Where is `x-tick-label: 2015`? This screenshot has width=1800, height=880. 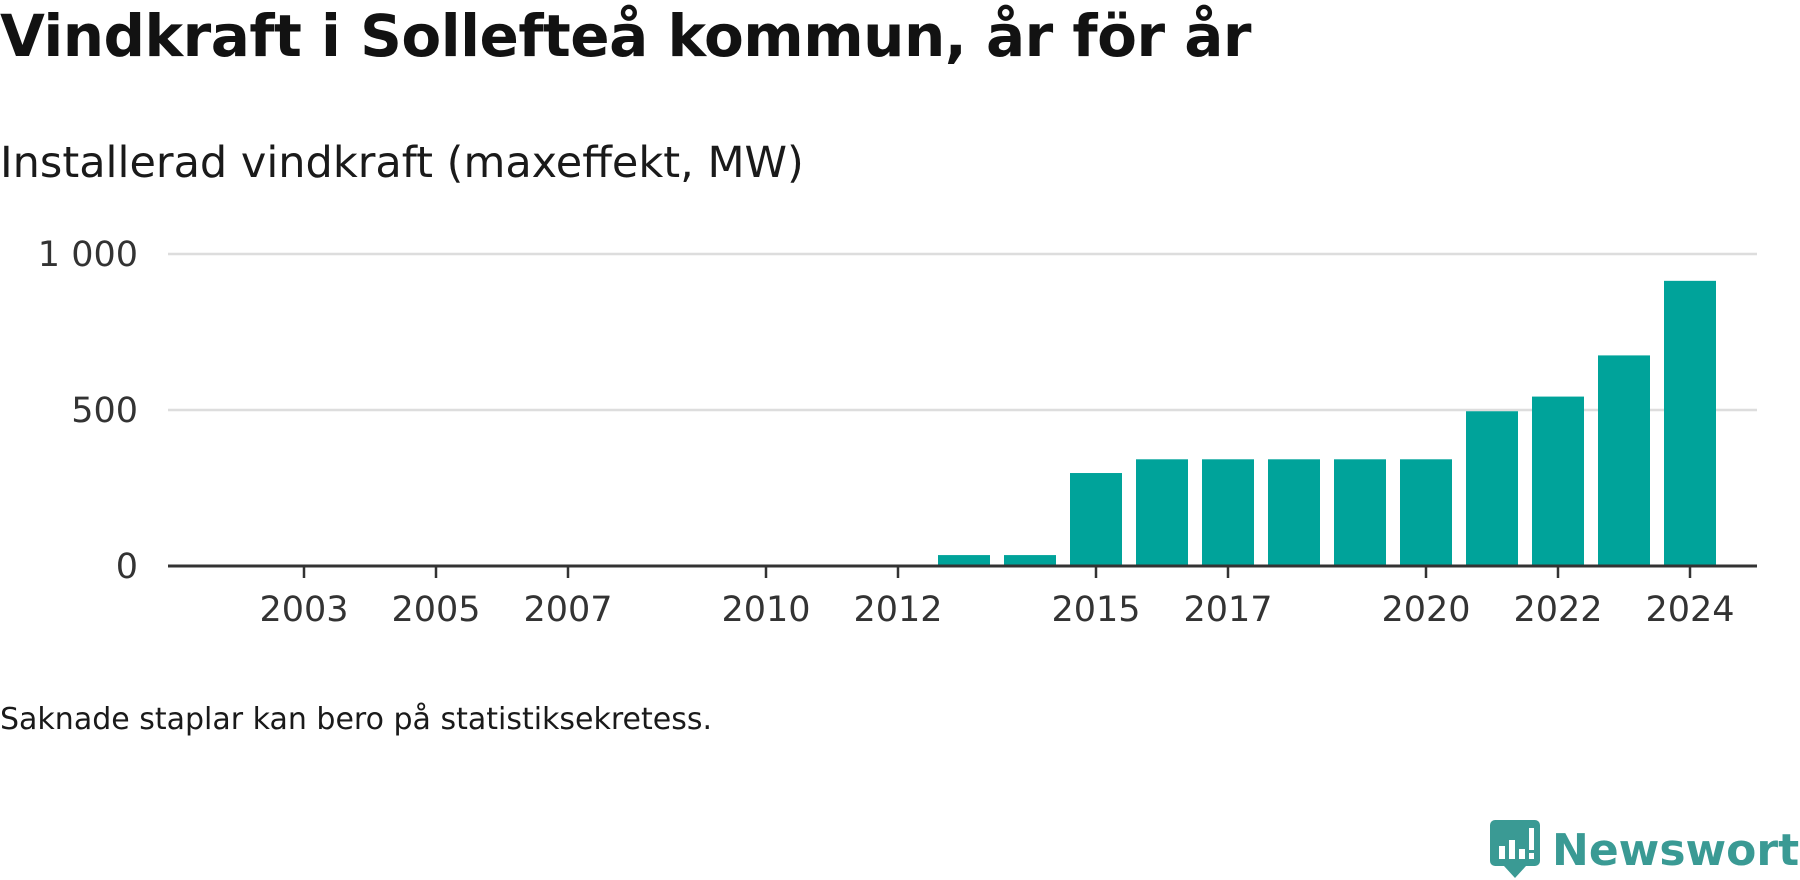
x-tick-label: 2015 is located at coordinates (1095, 610).